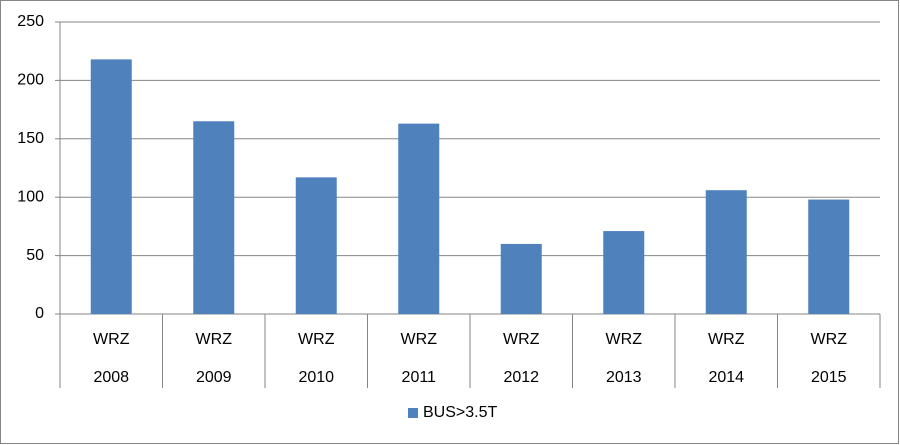  What do you see at coordinates (413, 413) in the screenshot?
I see `legend-swatch` at bounding box center [413, 413].